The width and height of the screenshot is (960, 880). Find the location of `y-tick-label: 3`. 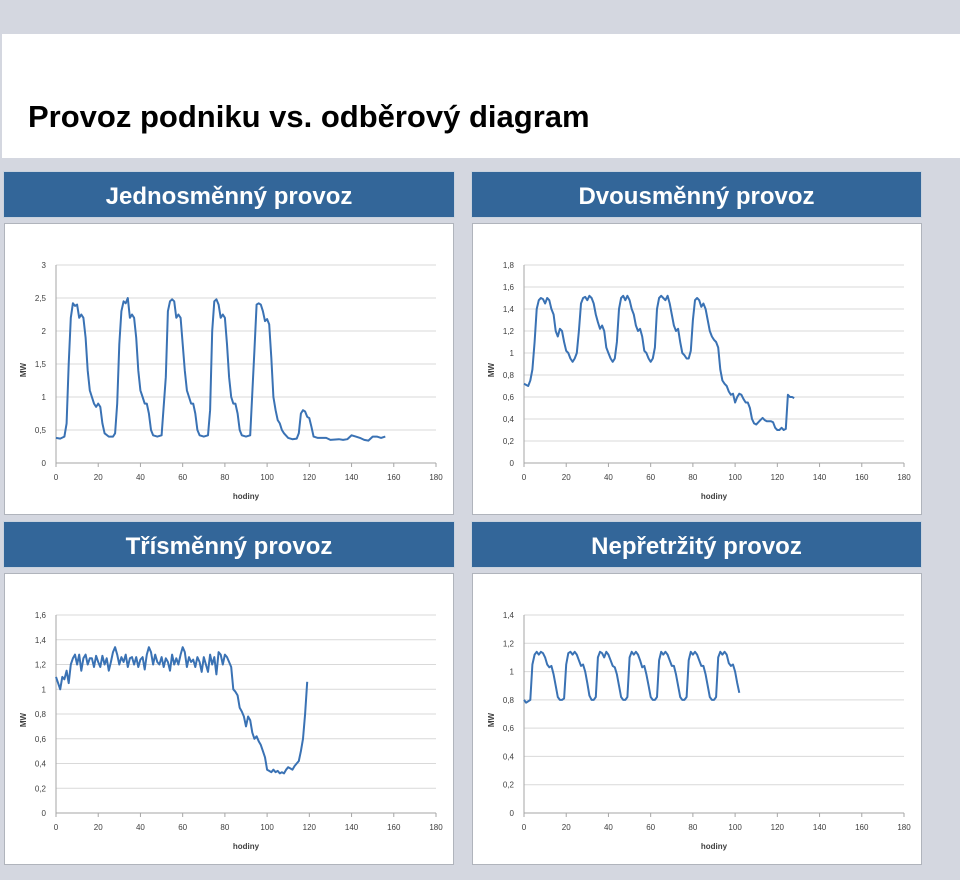

y-tick-label: 3 is located at coordinates (44, 265).